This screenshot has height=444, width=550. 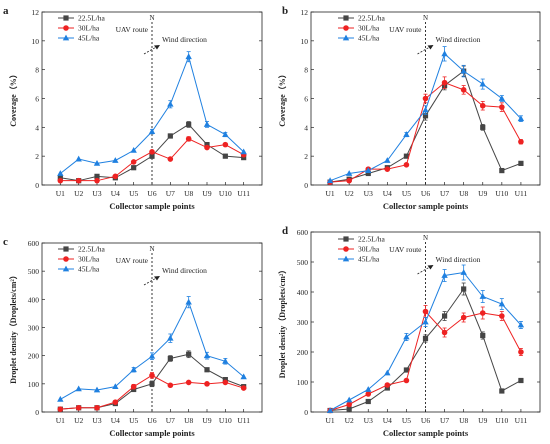 I want to click on x-tick-label: U11, so click(x=521, y=420).